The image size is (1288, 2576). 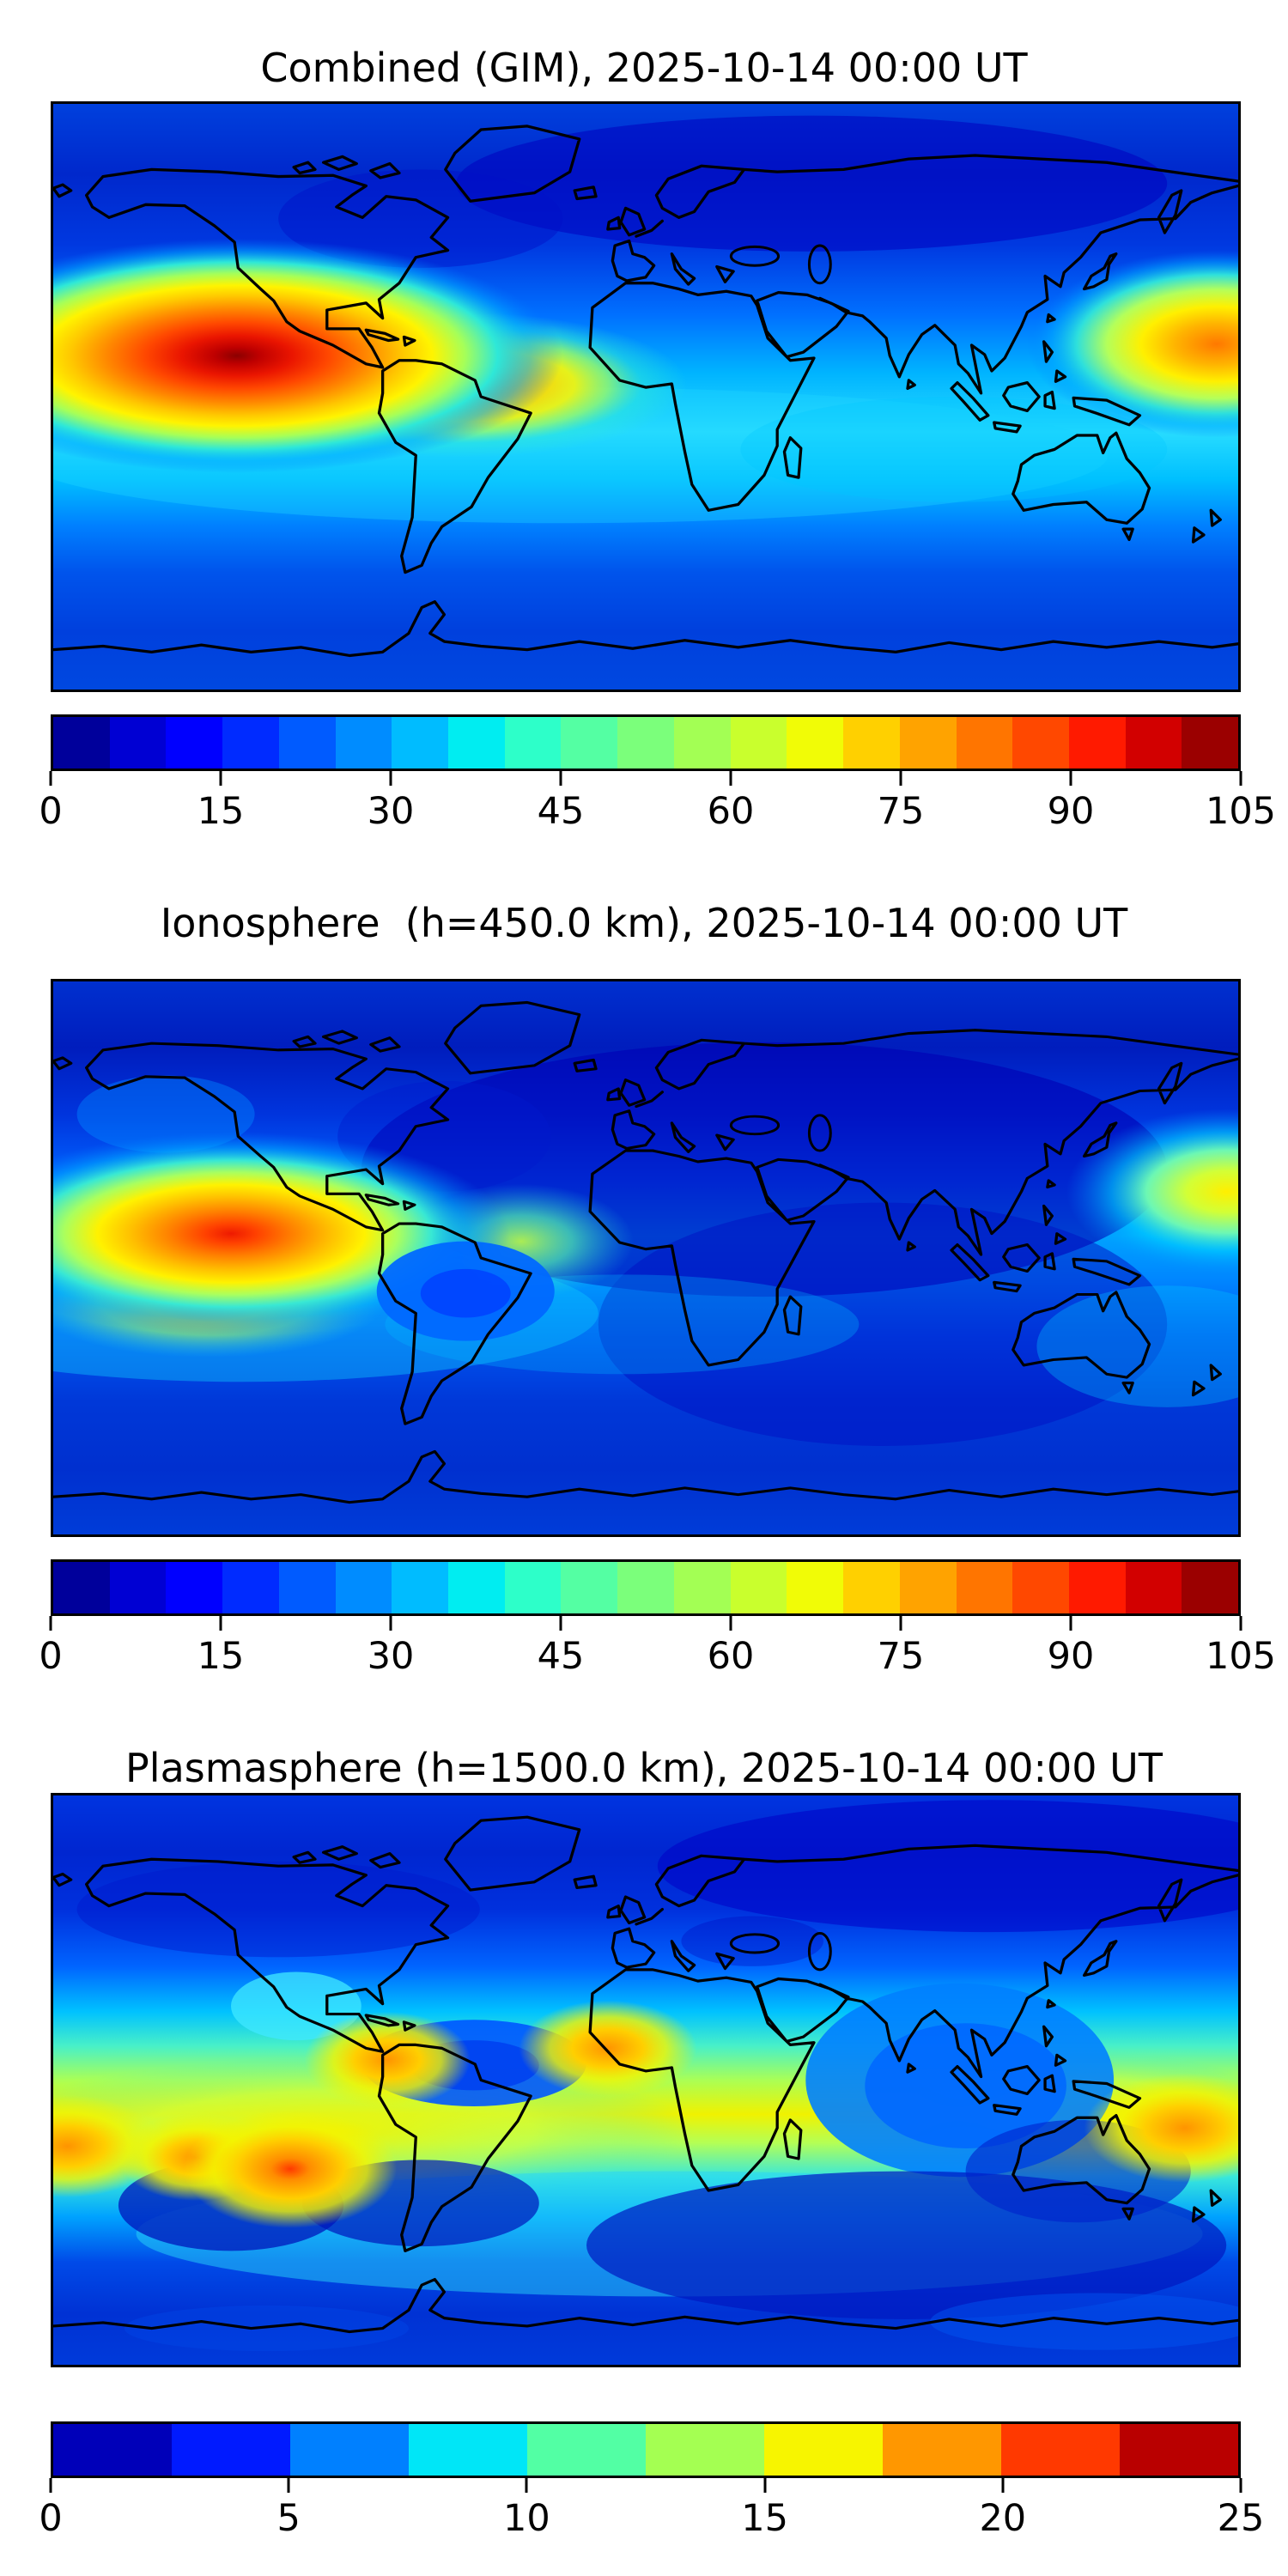 What do you see at coordinates (561, 812) in the screenshot?
I see `tick-label: 45` at bounding box center [561, 812].